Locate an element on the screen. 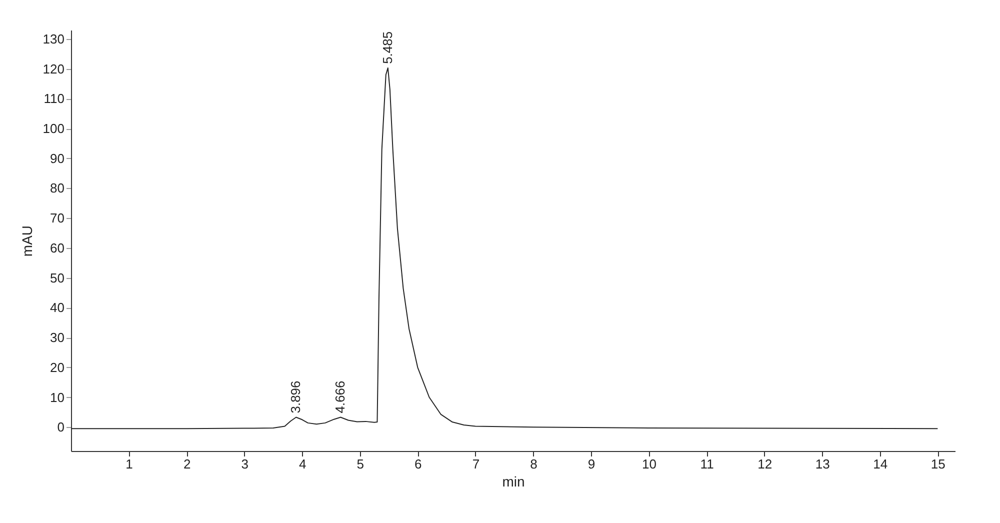 Image resolution: width=1000 pixels, height=523 pixels. y-tick-label: 90 is located at coordinates (57, 158).